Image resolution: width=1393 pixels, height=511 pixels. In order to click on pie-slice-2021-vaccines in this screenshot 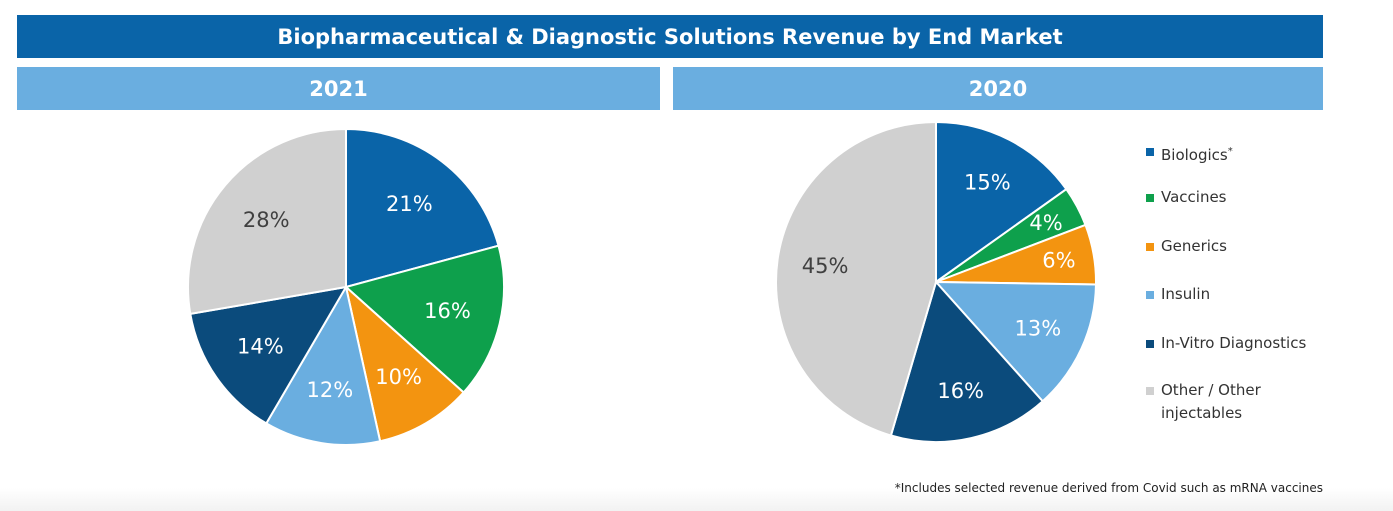, I will do `click(424, 319)`.